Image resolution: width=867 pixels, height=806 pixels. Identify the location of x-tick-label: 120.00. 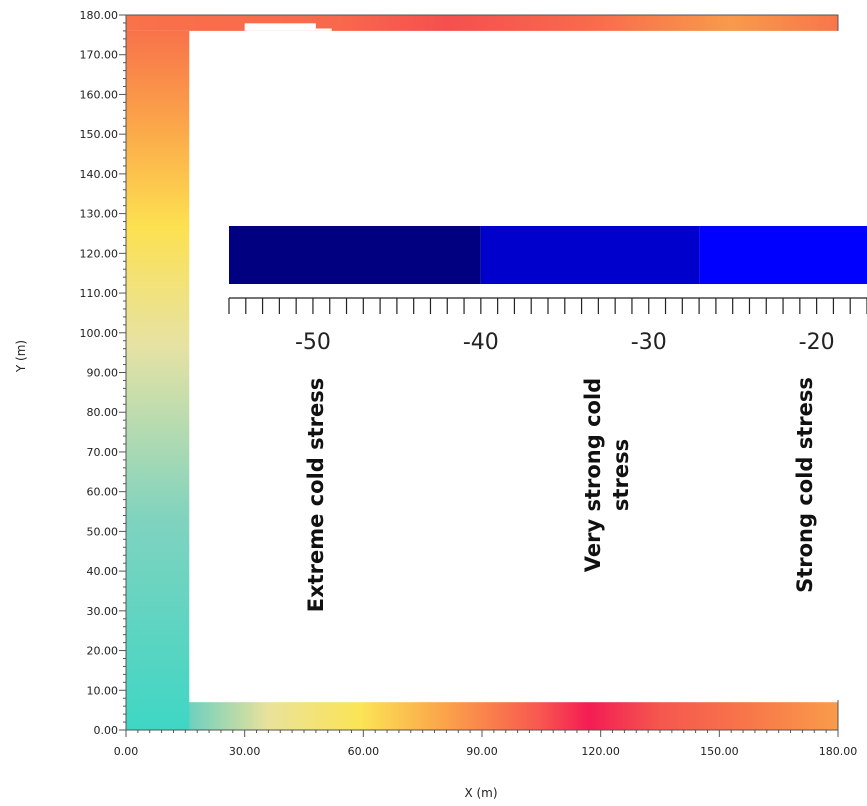
(600, 751).